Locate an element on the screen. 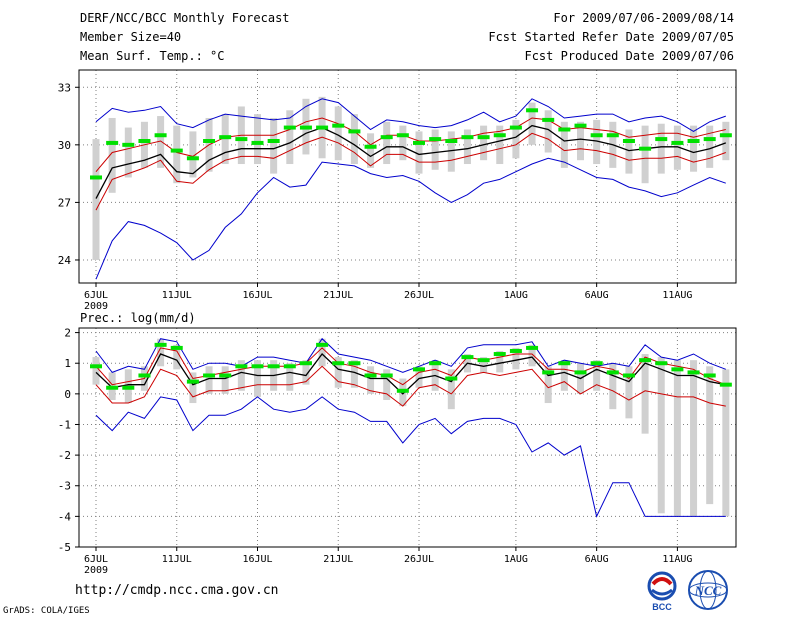  ncc-logo-text: NCC is located at coordinates (708, 590).